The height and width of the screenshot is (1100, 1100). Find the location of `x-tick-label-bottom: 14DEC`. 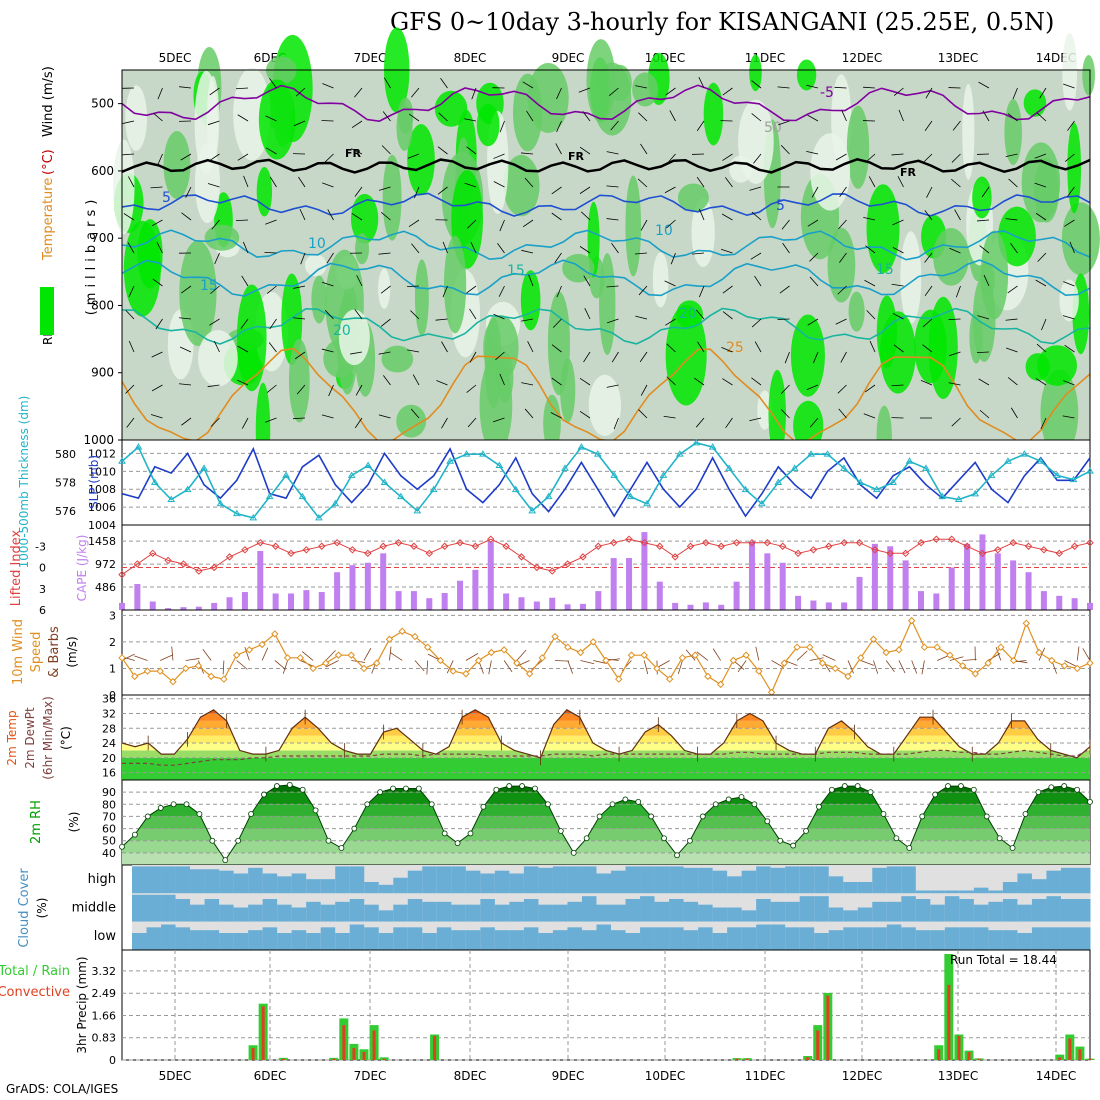

x-tick-label-bottom: 14DEC is located at coordinates (1056, 1076).